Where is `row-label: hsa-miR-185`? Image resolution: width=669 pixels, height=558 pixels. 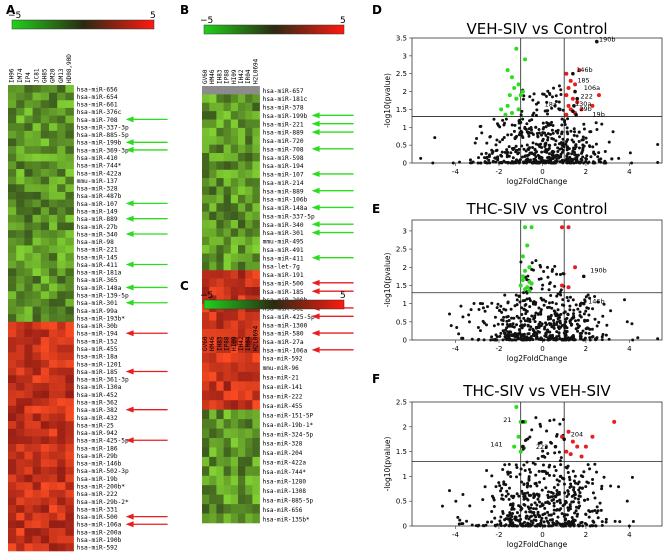
row-label: hsa-miR-185 is located at coordinates (283, 292).